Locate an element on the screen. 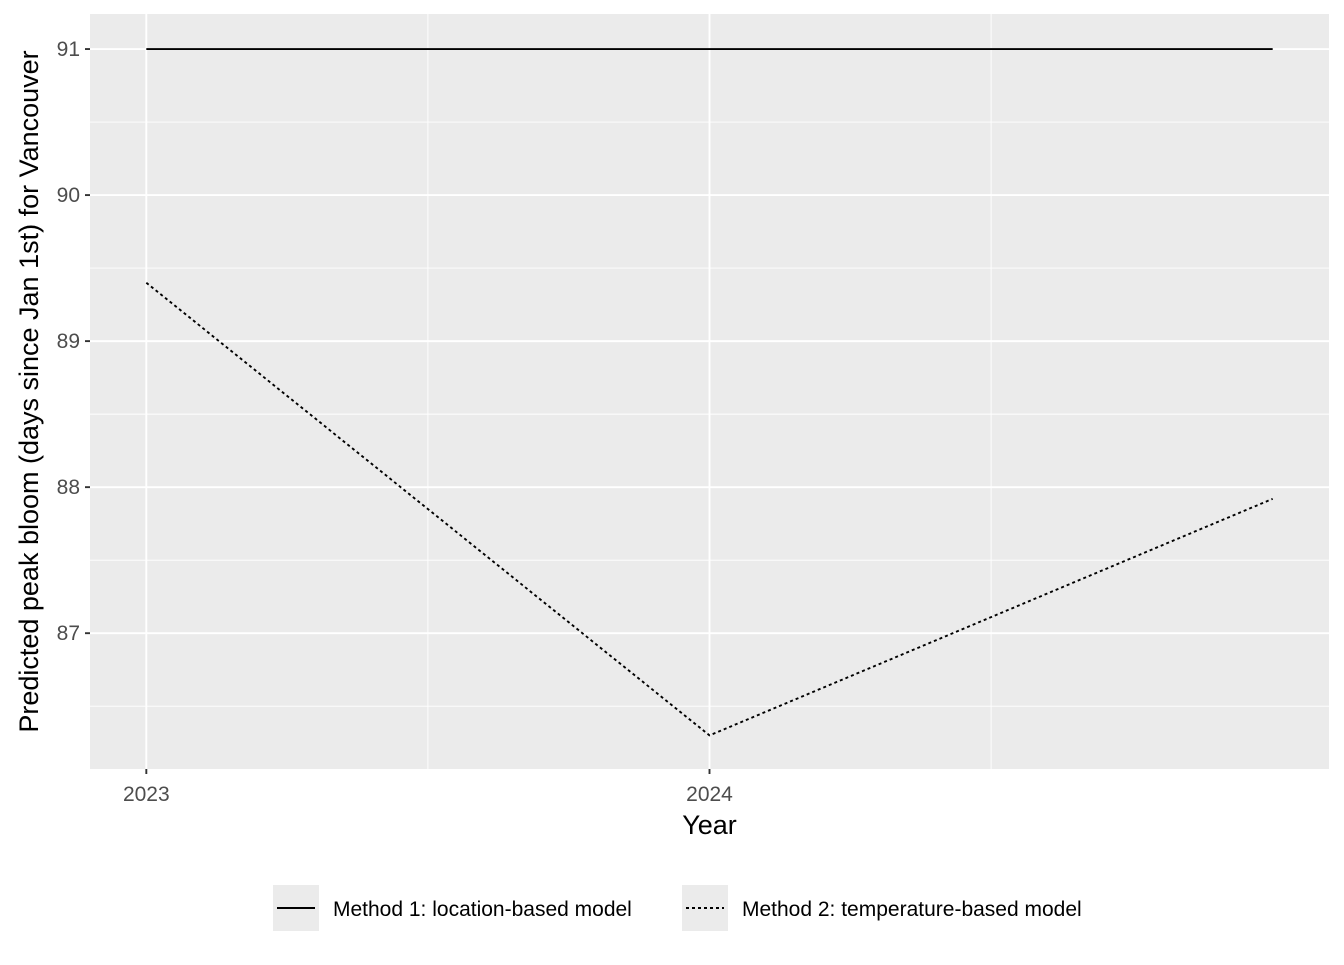 Image resolution: width=1344 pixels, height=965 pixels. x-axis-title: Year is located at coordinates (709, 825).